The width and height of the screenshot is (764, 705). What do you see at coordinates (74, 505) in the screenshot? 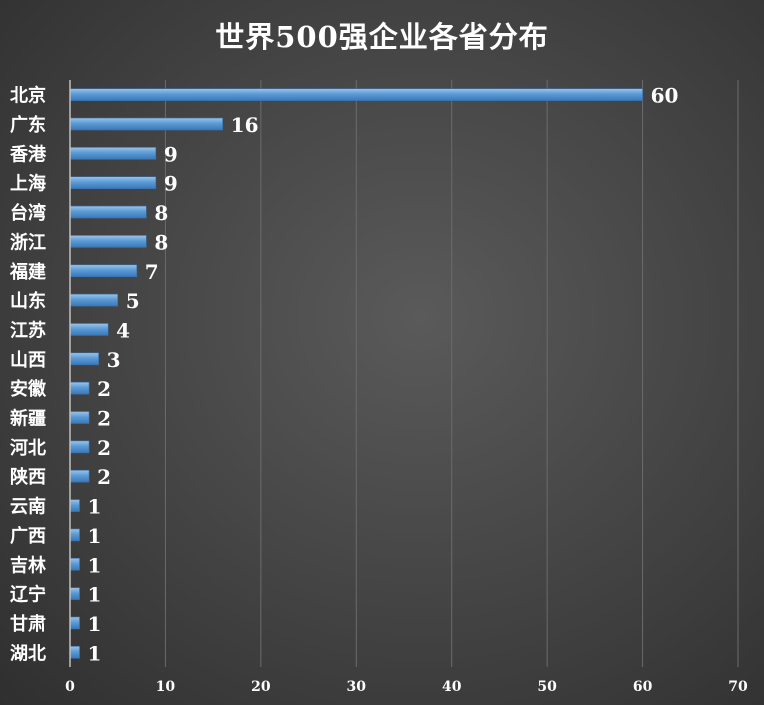
I see `bar-云南` at bounding box center [74, 505].